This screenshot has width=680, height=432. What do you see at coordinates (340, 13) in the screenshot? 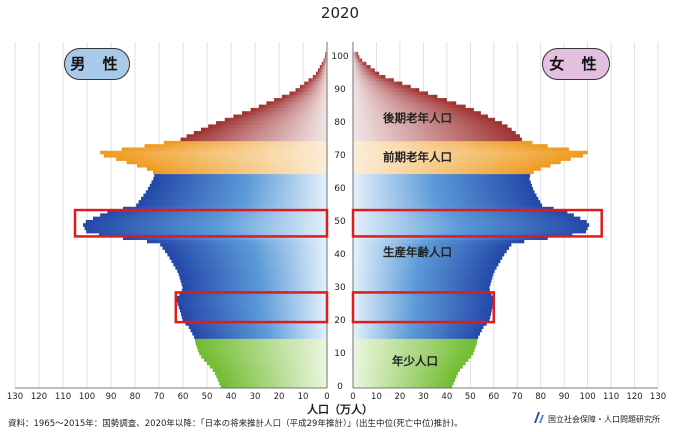
I see `chart-title: 2020` at bounding box center [340, 13].